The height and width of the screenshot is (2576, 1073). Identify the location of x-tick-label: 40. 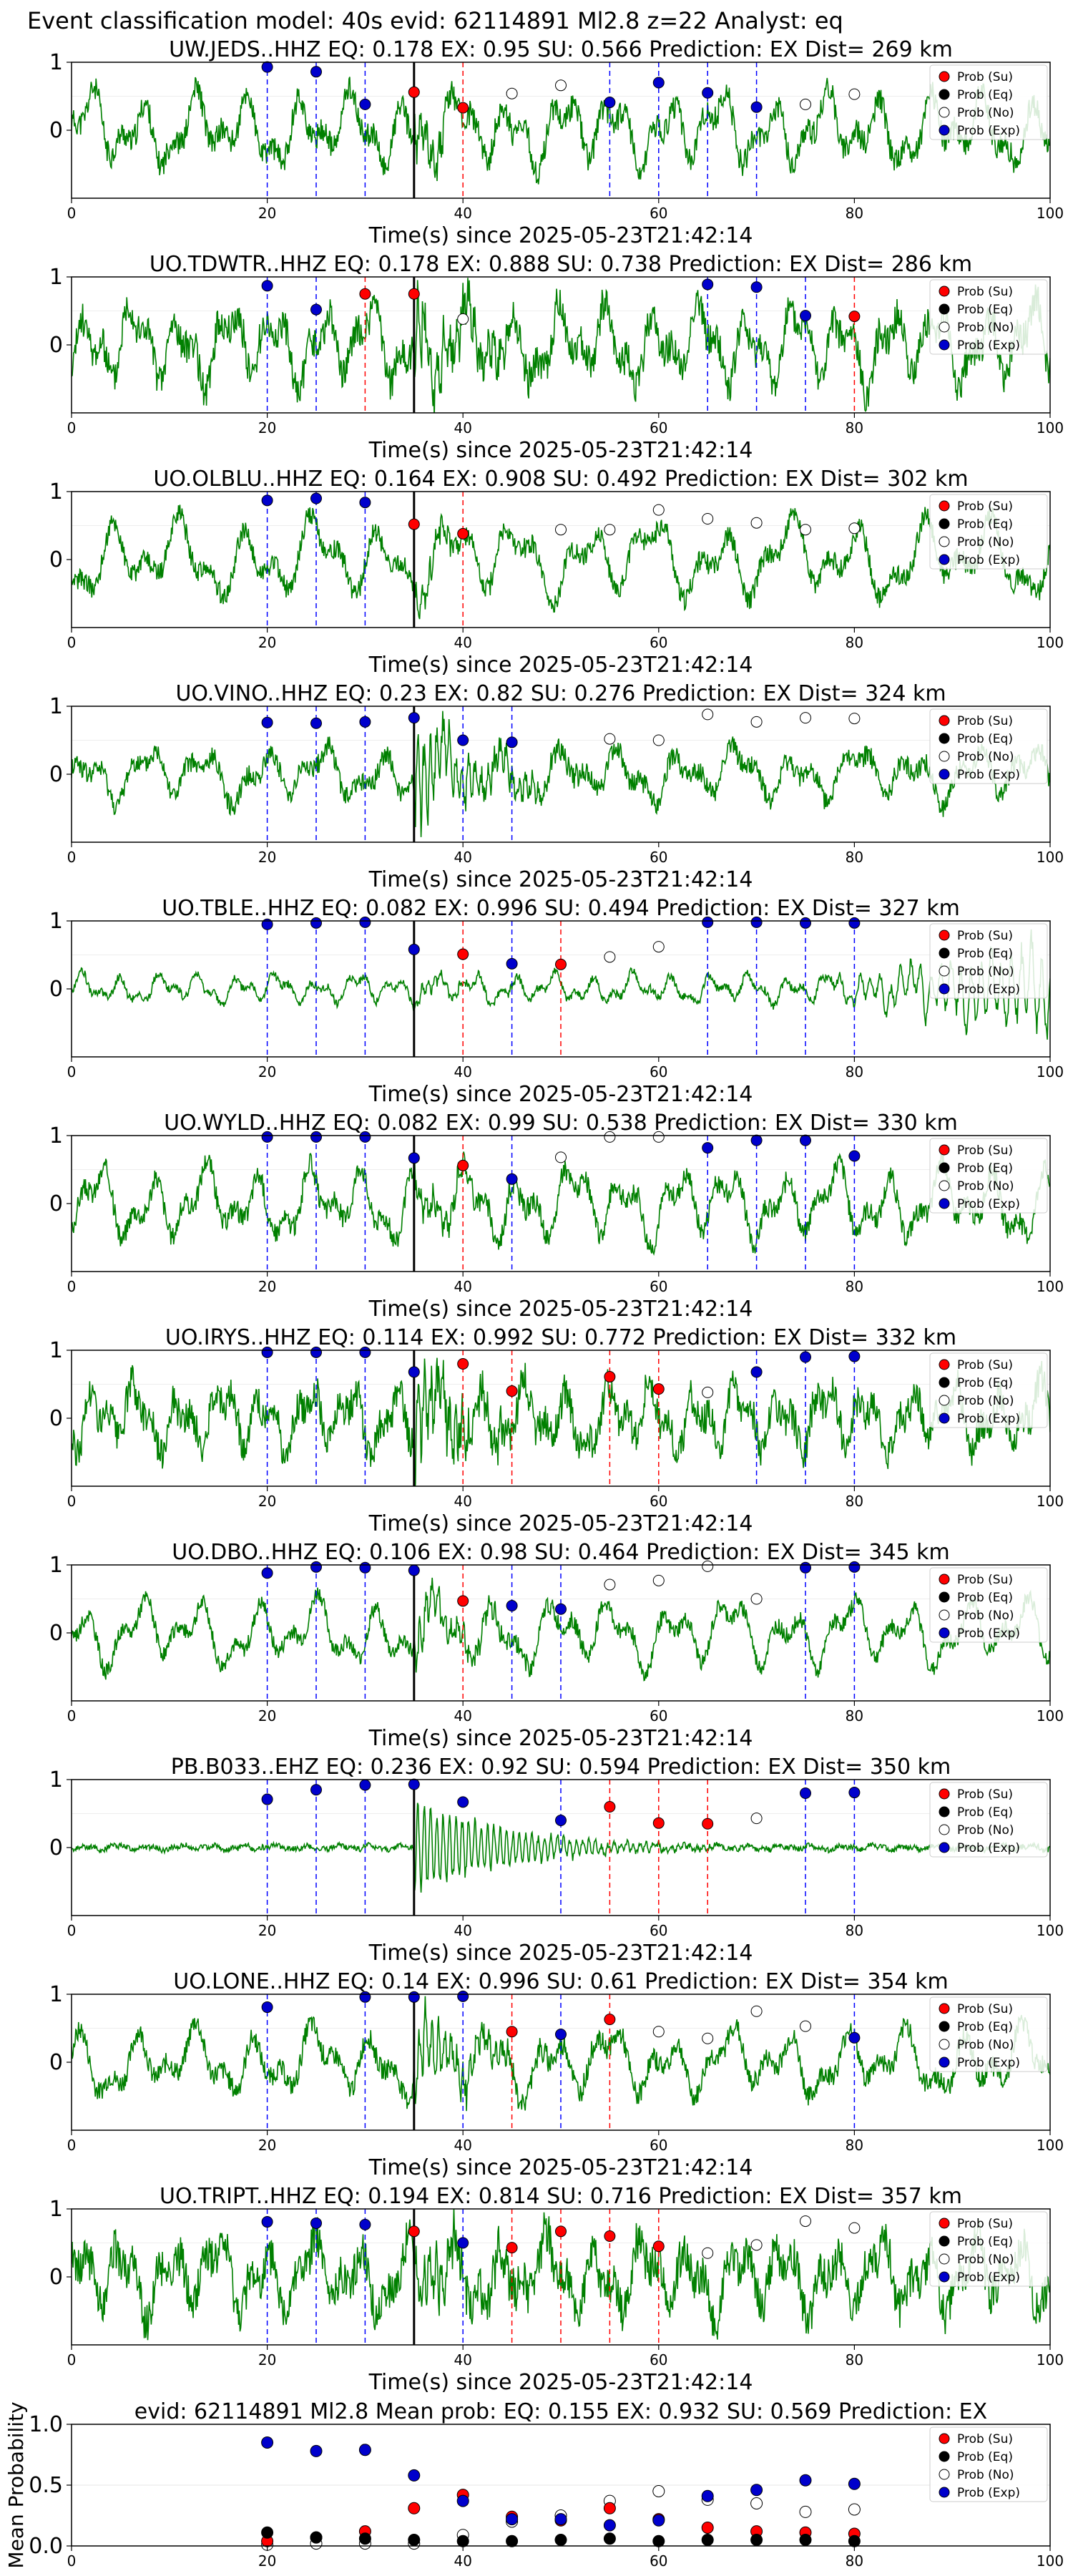
(463, 1715).